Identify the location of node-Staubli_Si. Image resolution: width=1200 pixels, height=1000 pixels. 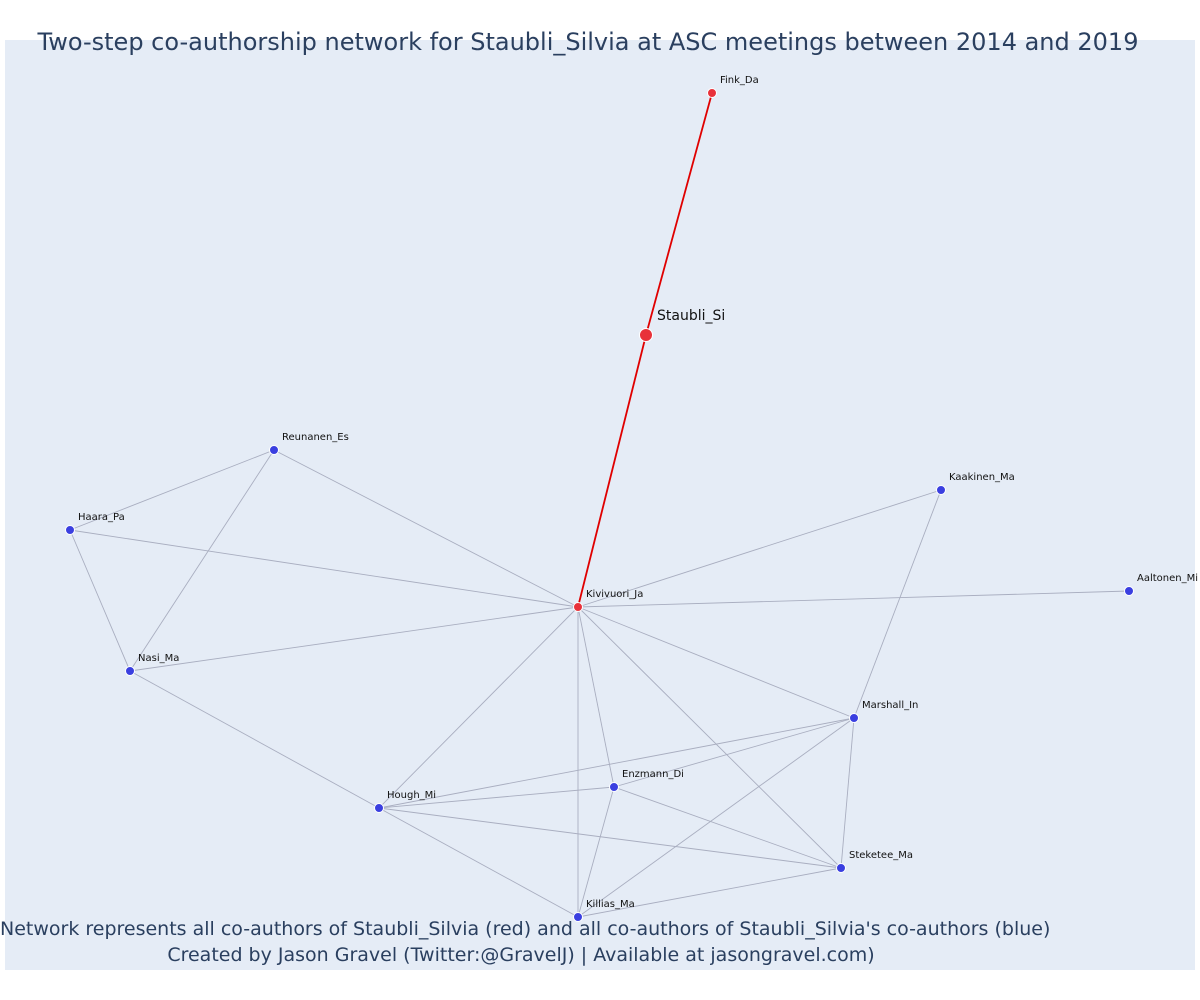
(646, 335).